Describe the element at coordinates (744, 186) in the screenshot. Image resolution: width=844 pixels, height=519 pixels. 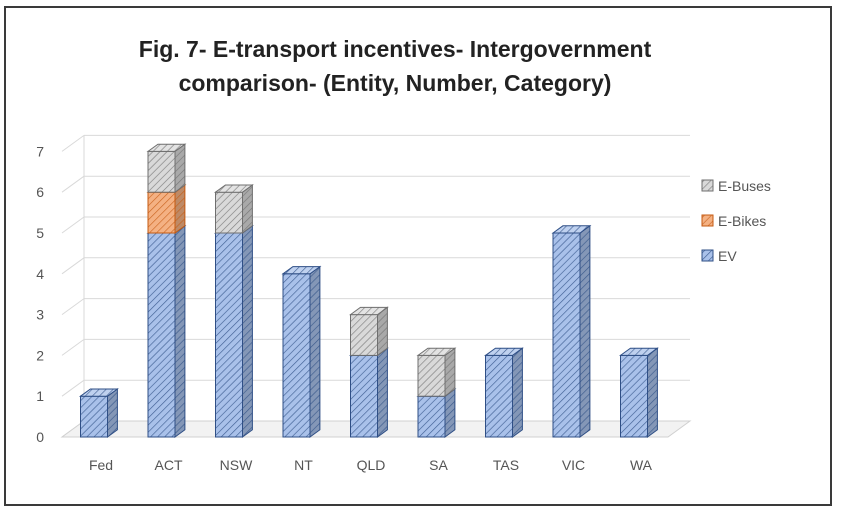
I see `legend-label: E-Buses` at that location.